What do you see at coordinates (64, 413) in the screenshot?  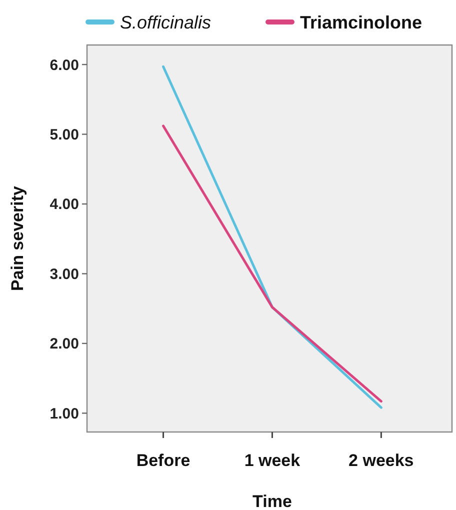 I see `y-tick-label: 1.00` at bounding box center [64, 413].